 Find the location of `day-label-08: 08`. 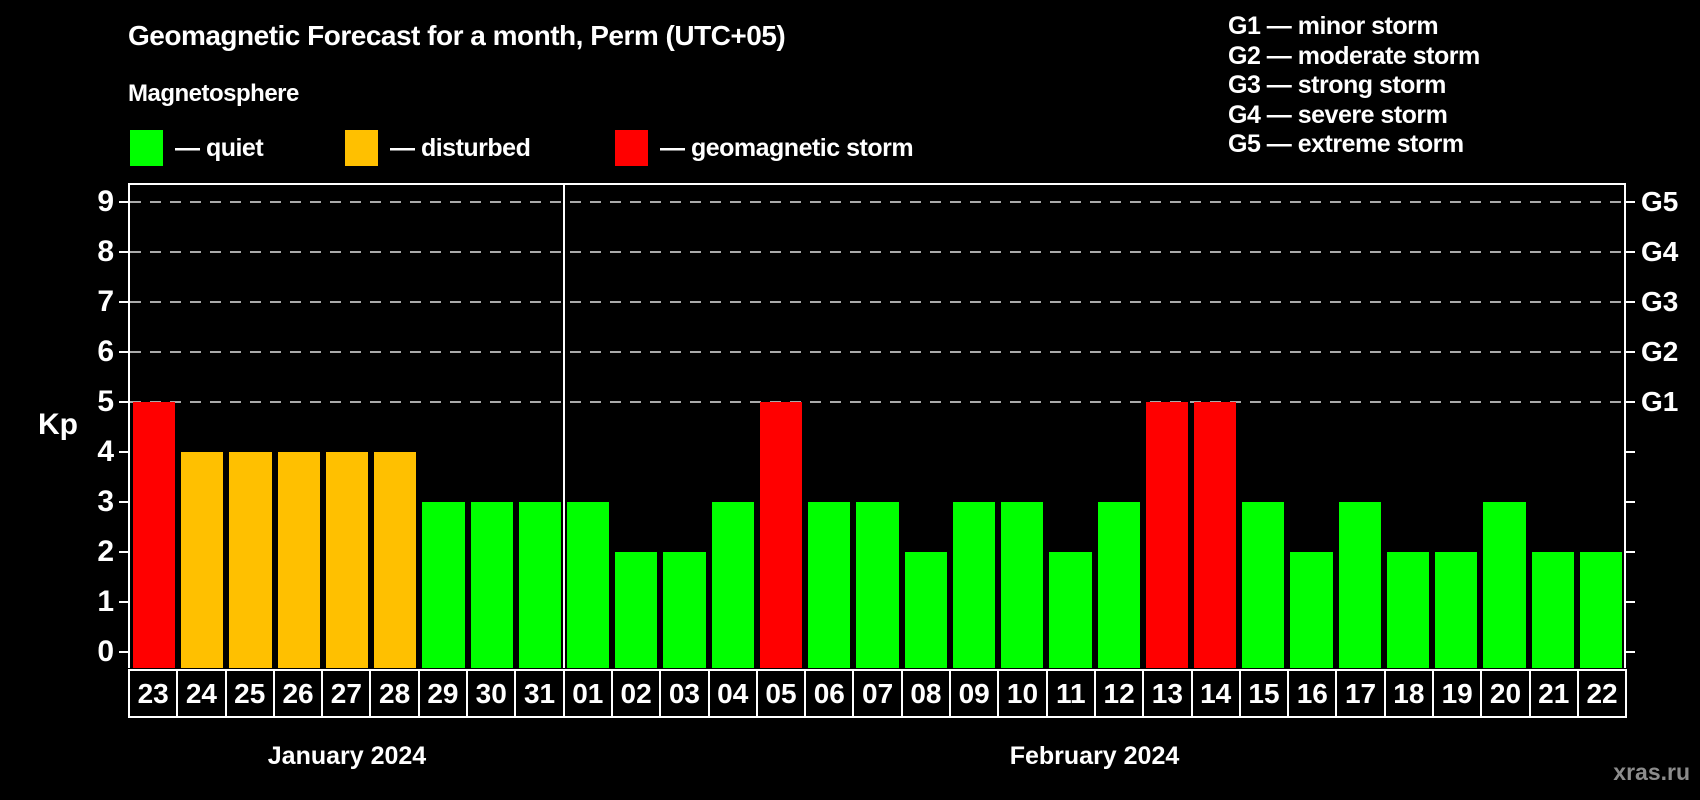

day-label-08: 08 is located at coordinates (927, 693).